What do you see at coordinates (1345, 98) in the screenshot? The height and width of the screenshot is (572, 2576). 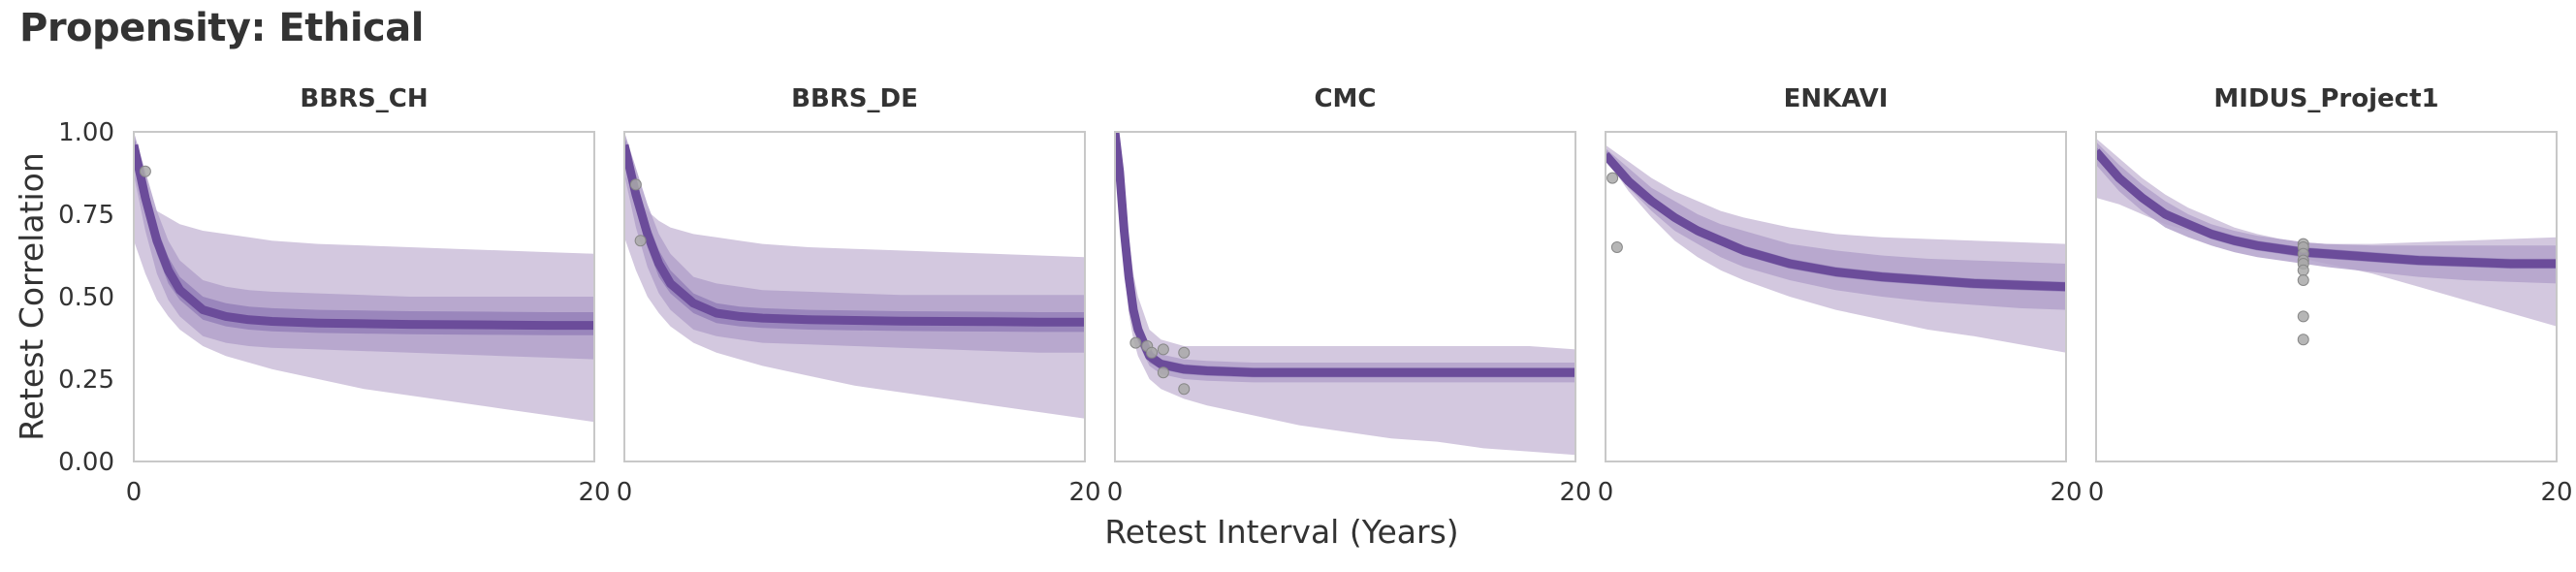 I see `panel-title: CMC` at bounding box center [1345, 98].